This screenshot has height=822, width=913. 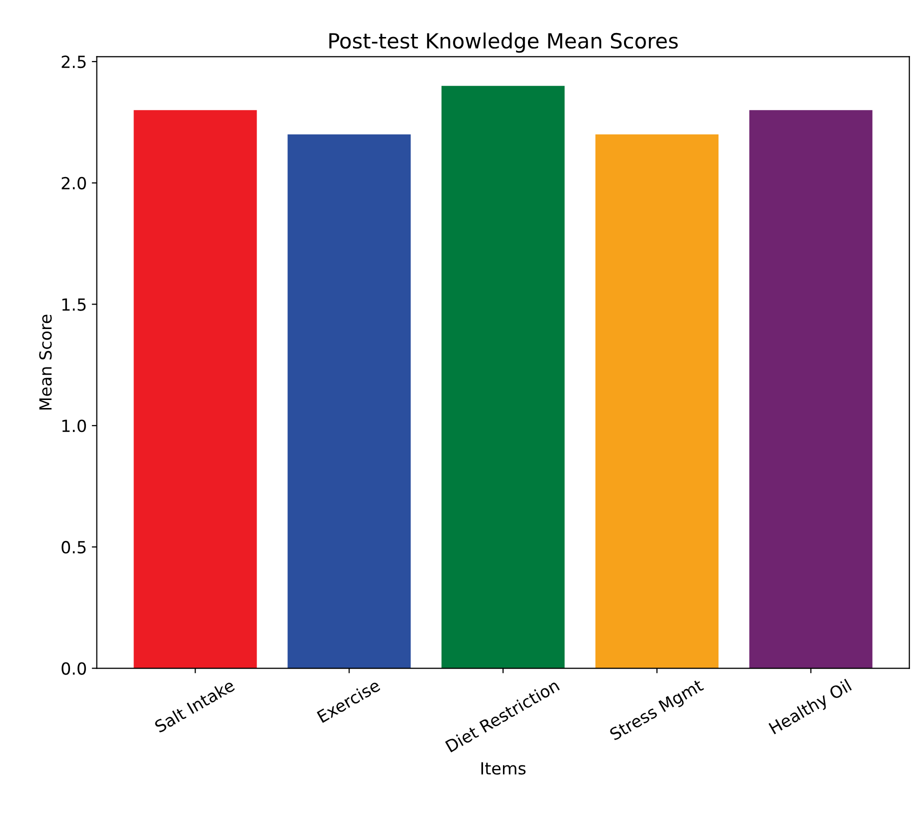 I want to click on y-tick-label: 2.0, so click(x=74, y=183).